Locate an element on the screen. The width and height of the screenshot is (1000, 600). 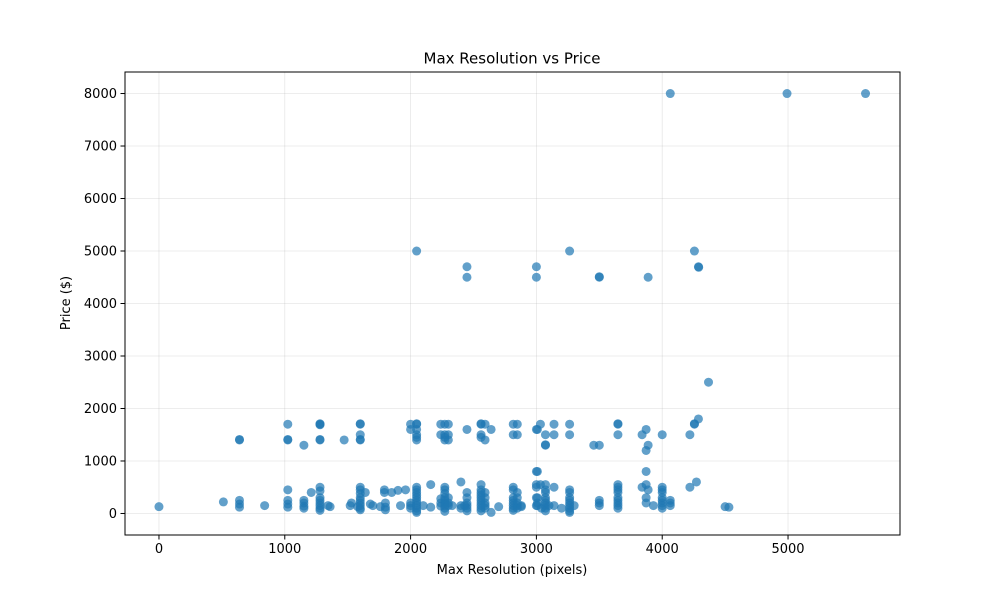
y-tick-label: 5000 is located at coordinates (100, 252).